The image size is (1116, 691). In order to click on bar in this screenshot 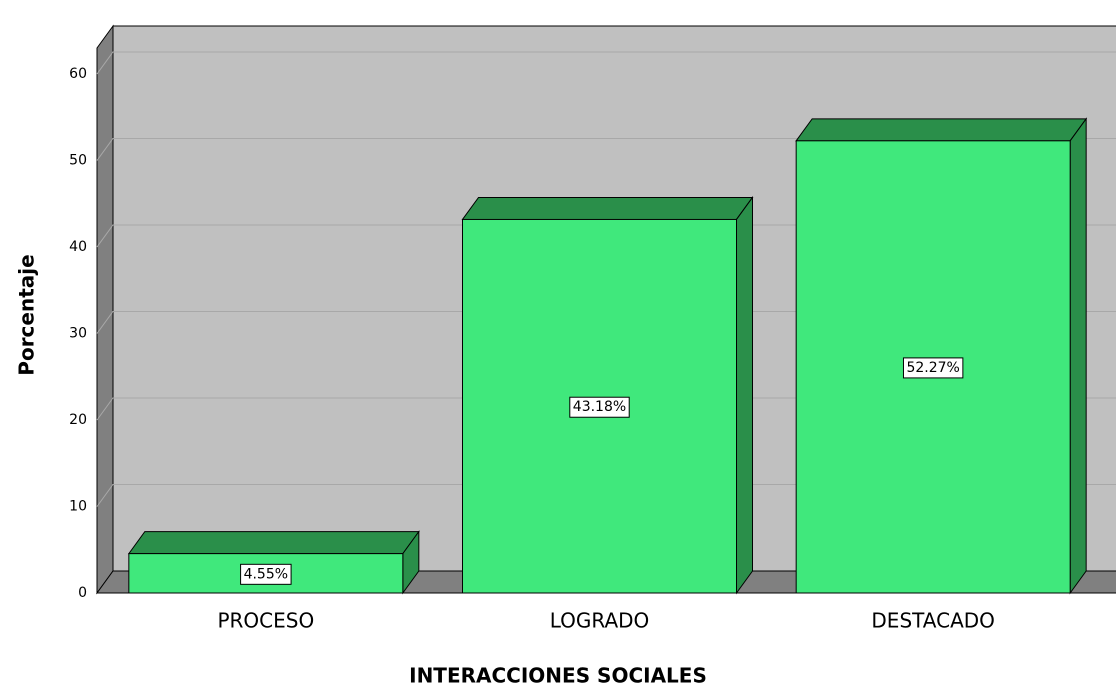, I will do `click(273, 562)`.